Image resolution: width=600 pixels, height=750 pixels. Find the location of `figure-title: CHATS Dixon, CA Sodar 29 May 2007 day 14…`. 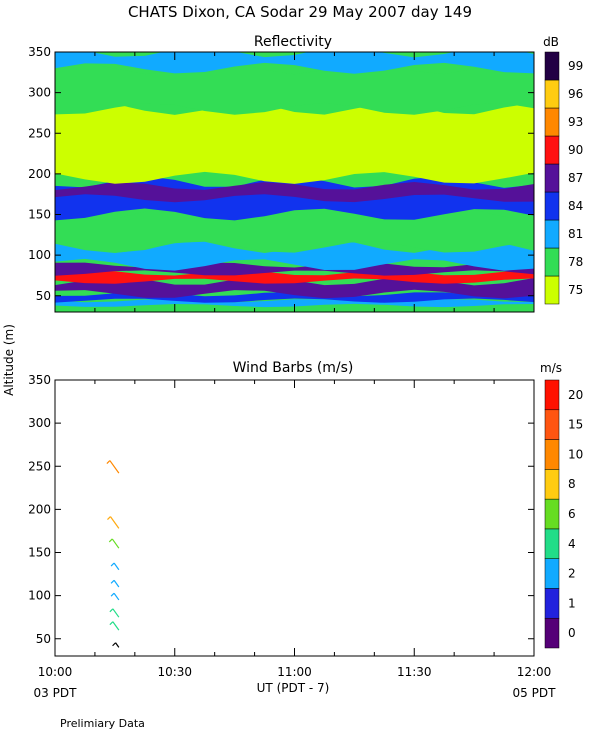

figure-title: CHATS Dixon, CA Sodar 29 May 2007 day 14… is located at coordinates (300, 12).